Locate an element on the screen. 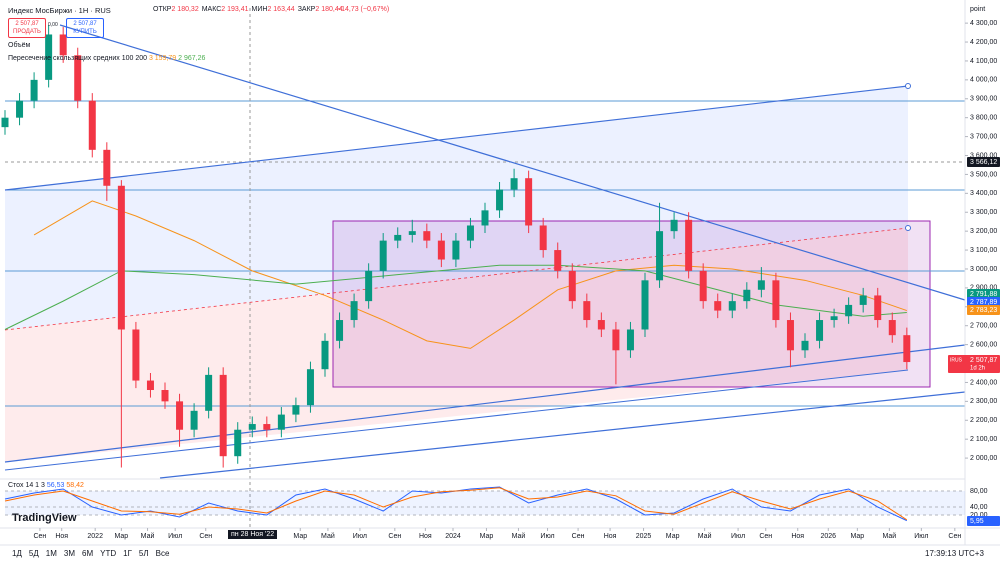  y-tick-label: 2 100,00 is located at coordinates (983, 439).